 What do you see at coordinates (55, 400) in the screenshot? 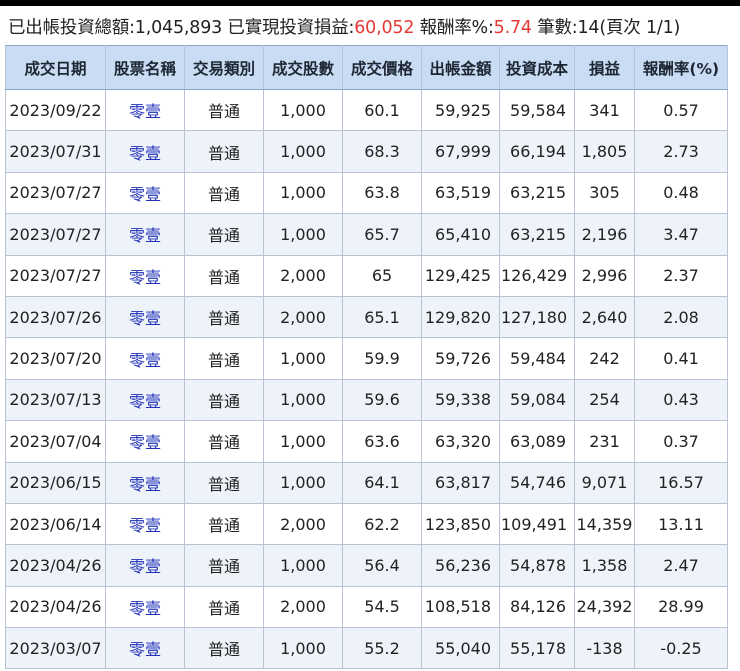
I see `cell-date: 2023/07/13` at bounding box center [55, 400].